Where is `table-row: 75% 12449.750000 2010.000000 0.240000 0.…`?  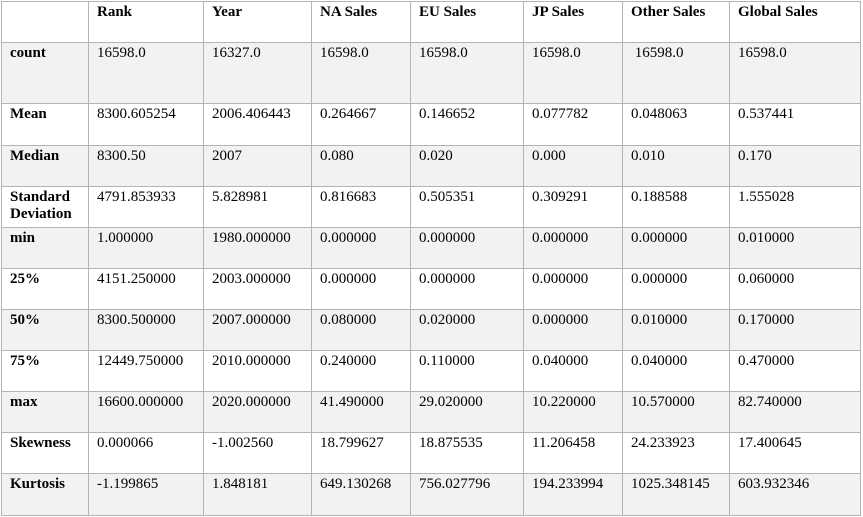
table-row: 75% 12449.750000 2010.000000 0.240000 0.… is located at coordinates (431, 371).